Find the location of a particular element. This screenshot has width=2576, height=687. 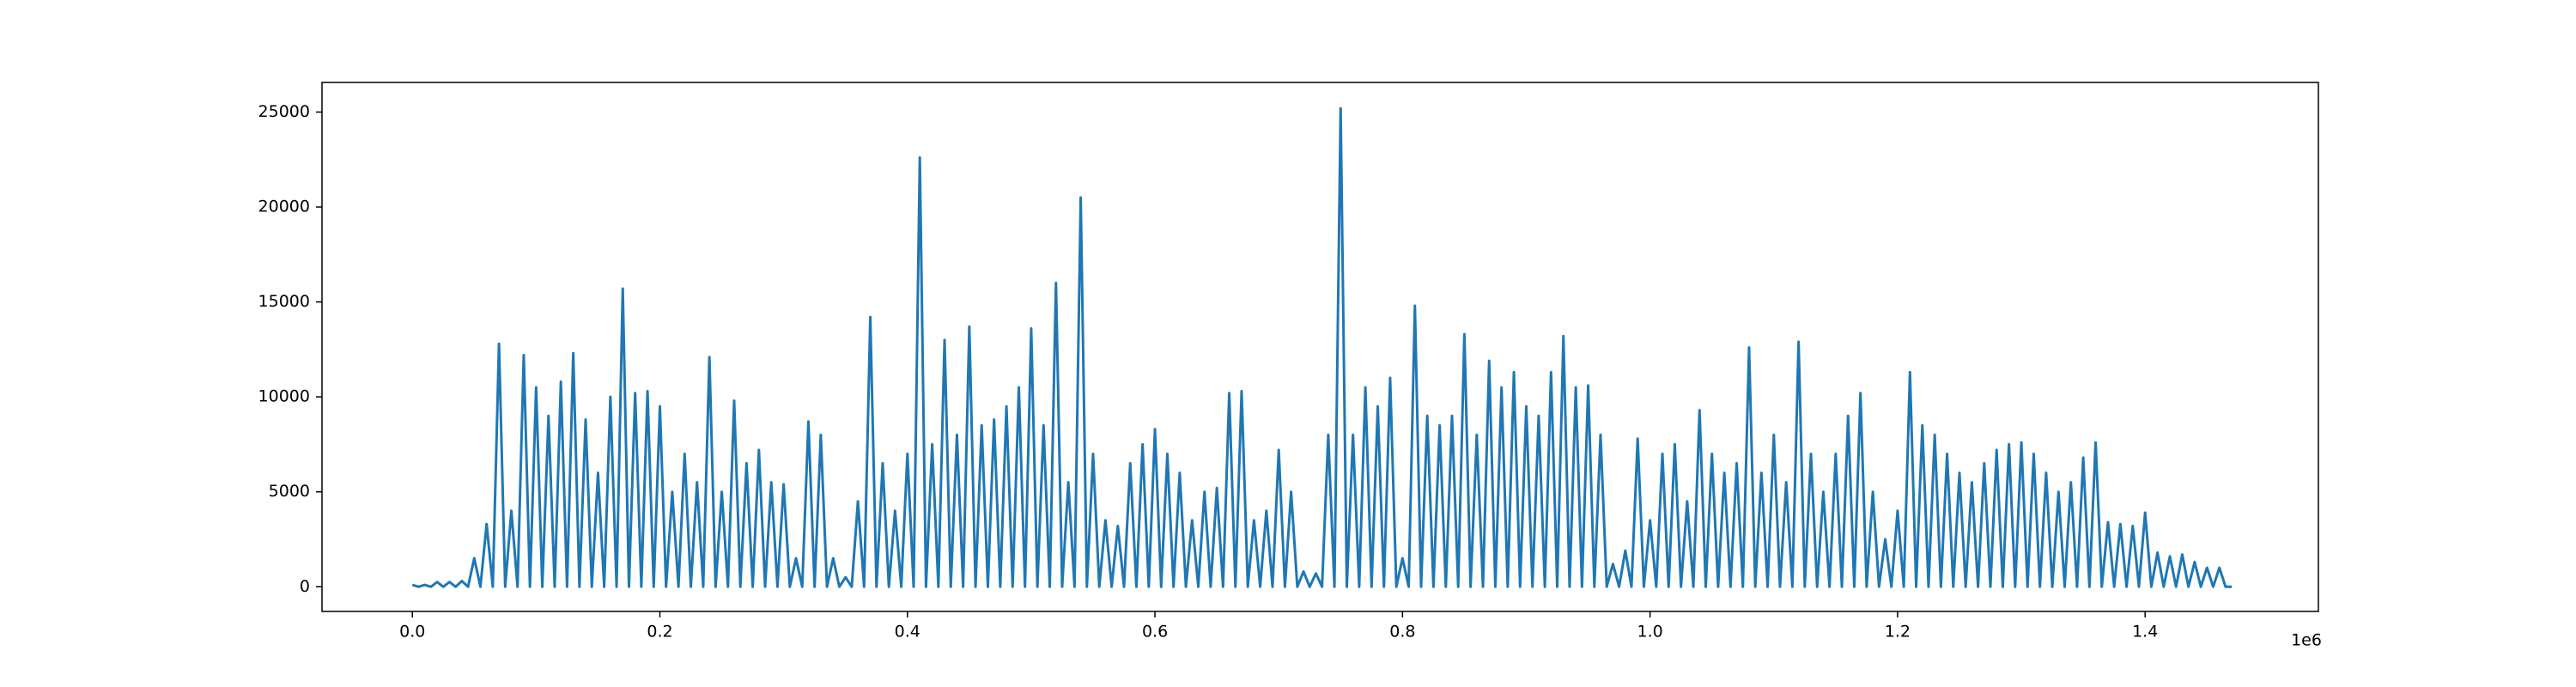

x-tick-label: 0.0 is located at coordinates (412, 632).